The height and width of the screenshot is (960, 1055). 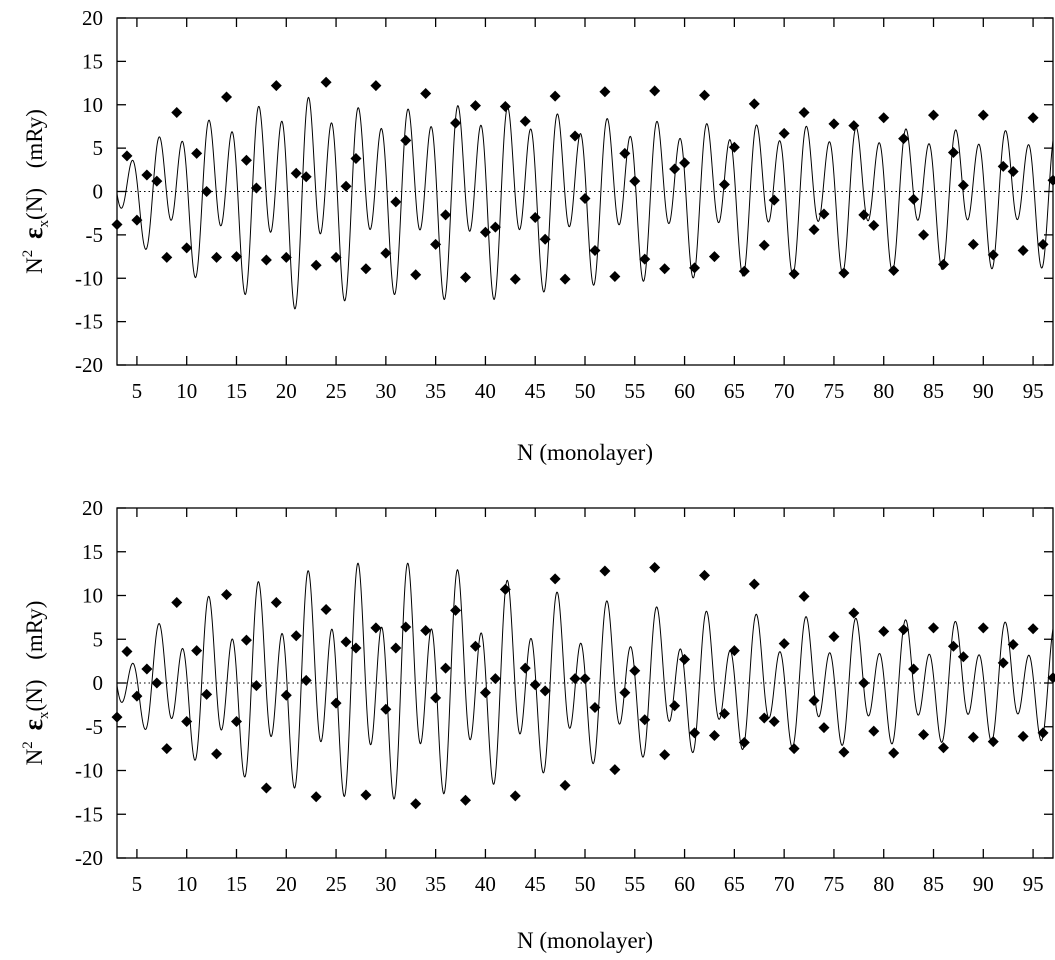 What do you see at coordinates (933, 884) in the screenshot?
I see `x-tick-label: 85` at bounding box center [933, 884].